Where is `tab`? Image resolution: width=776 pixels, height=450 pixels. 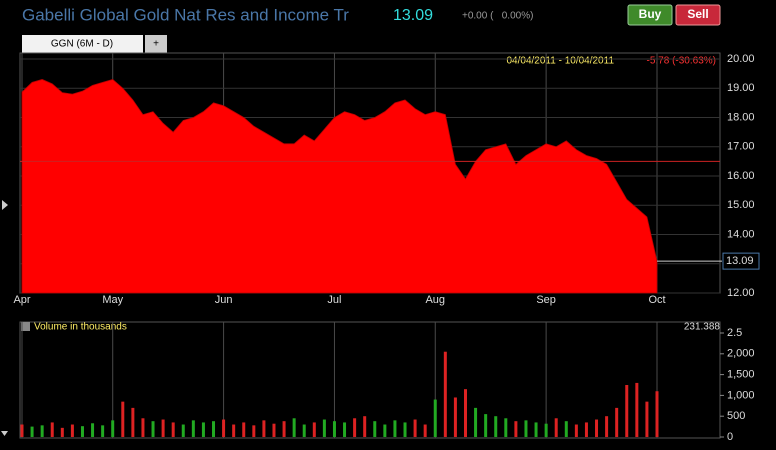
tab is located at coordinates (82, 44).